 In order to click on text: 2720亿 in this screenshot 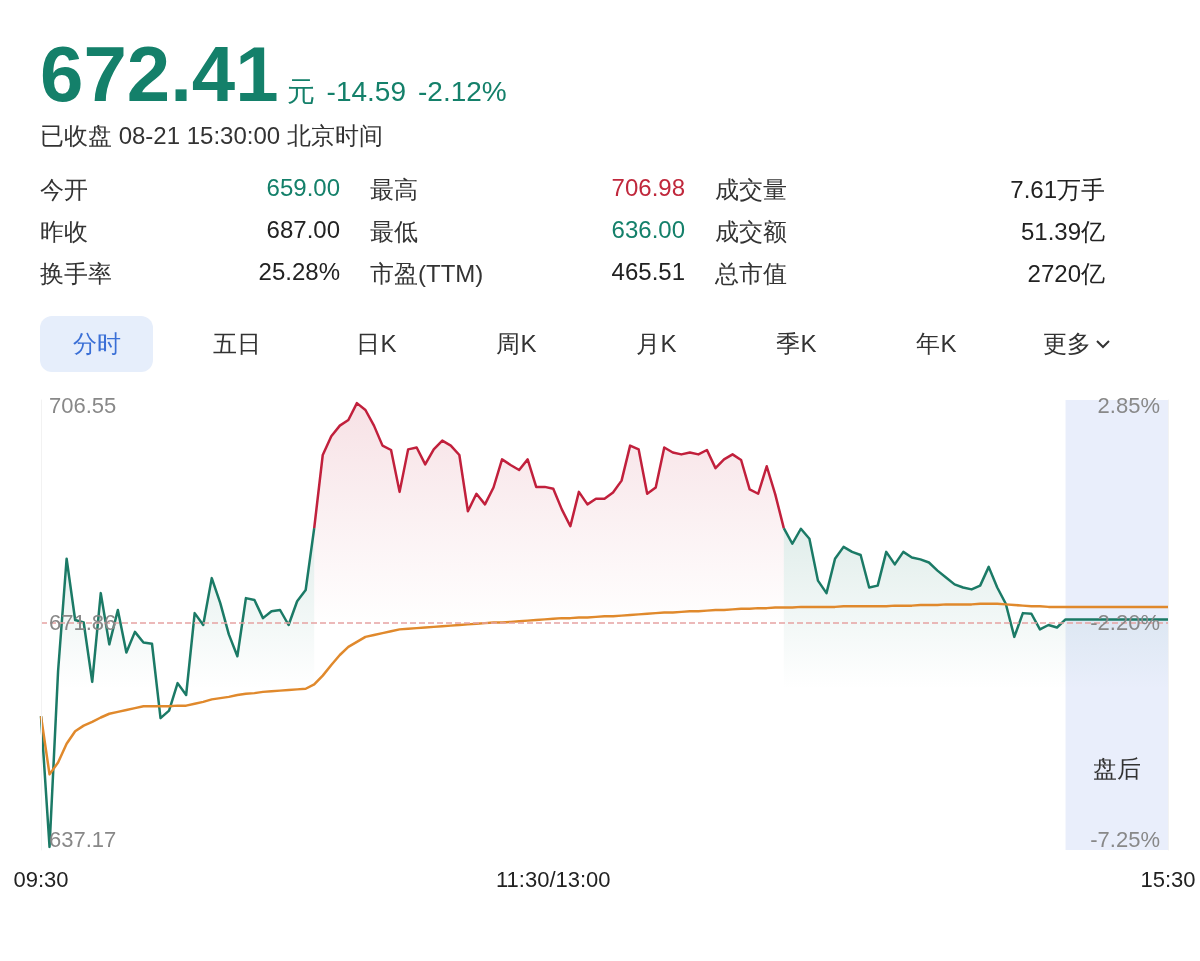, I will do `click(1065, 274)`.